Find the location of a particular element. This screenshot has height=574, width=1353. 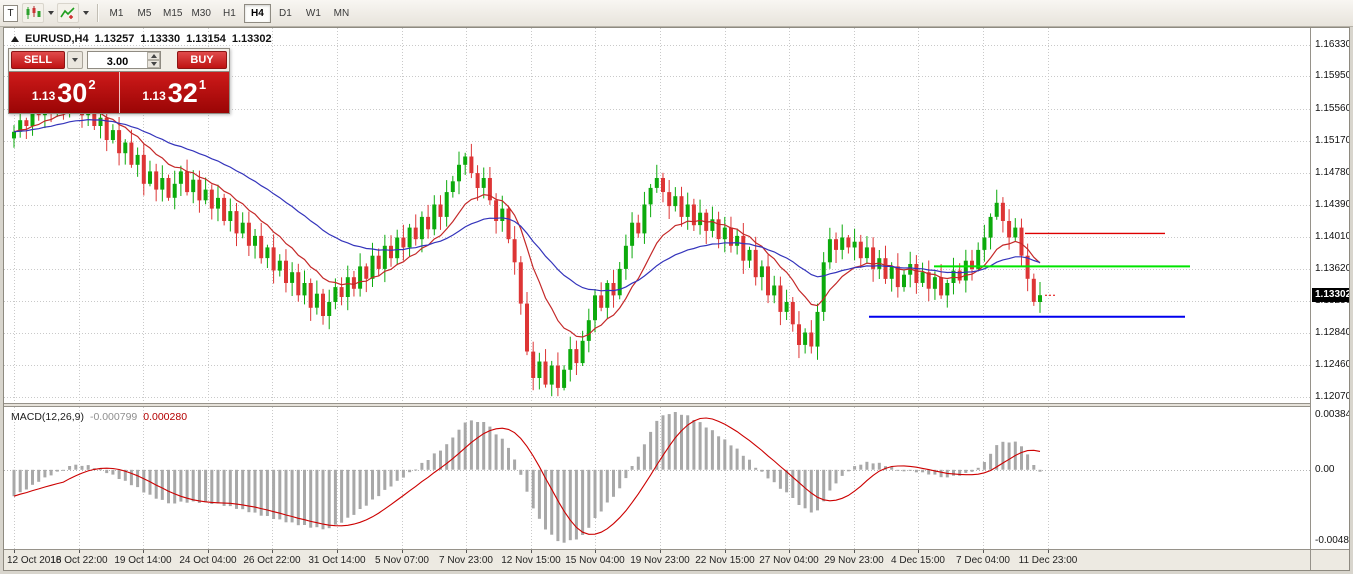

toolbar-separator is located at coordinates (97, 13).